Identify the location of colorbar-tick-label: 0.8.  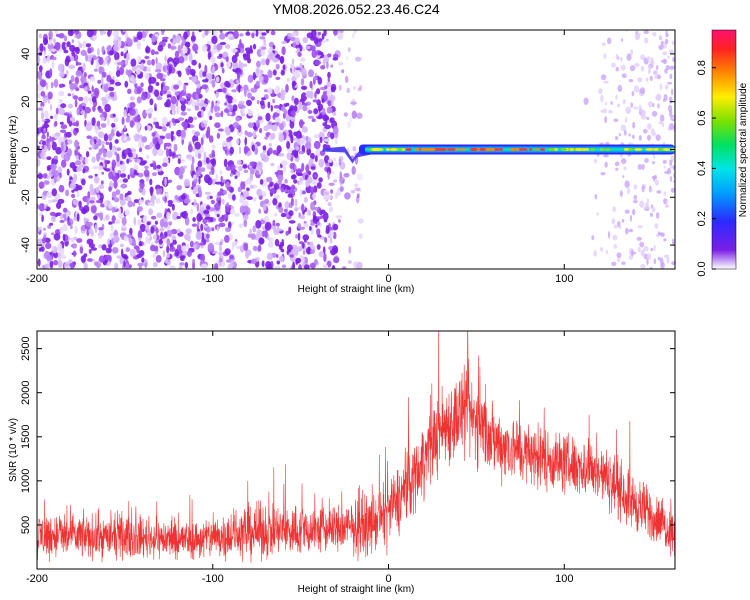
(702, 67).